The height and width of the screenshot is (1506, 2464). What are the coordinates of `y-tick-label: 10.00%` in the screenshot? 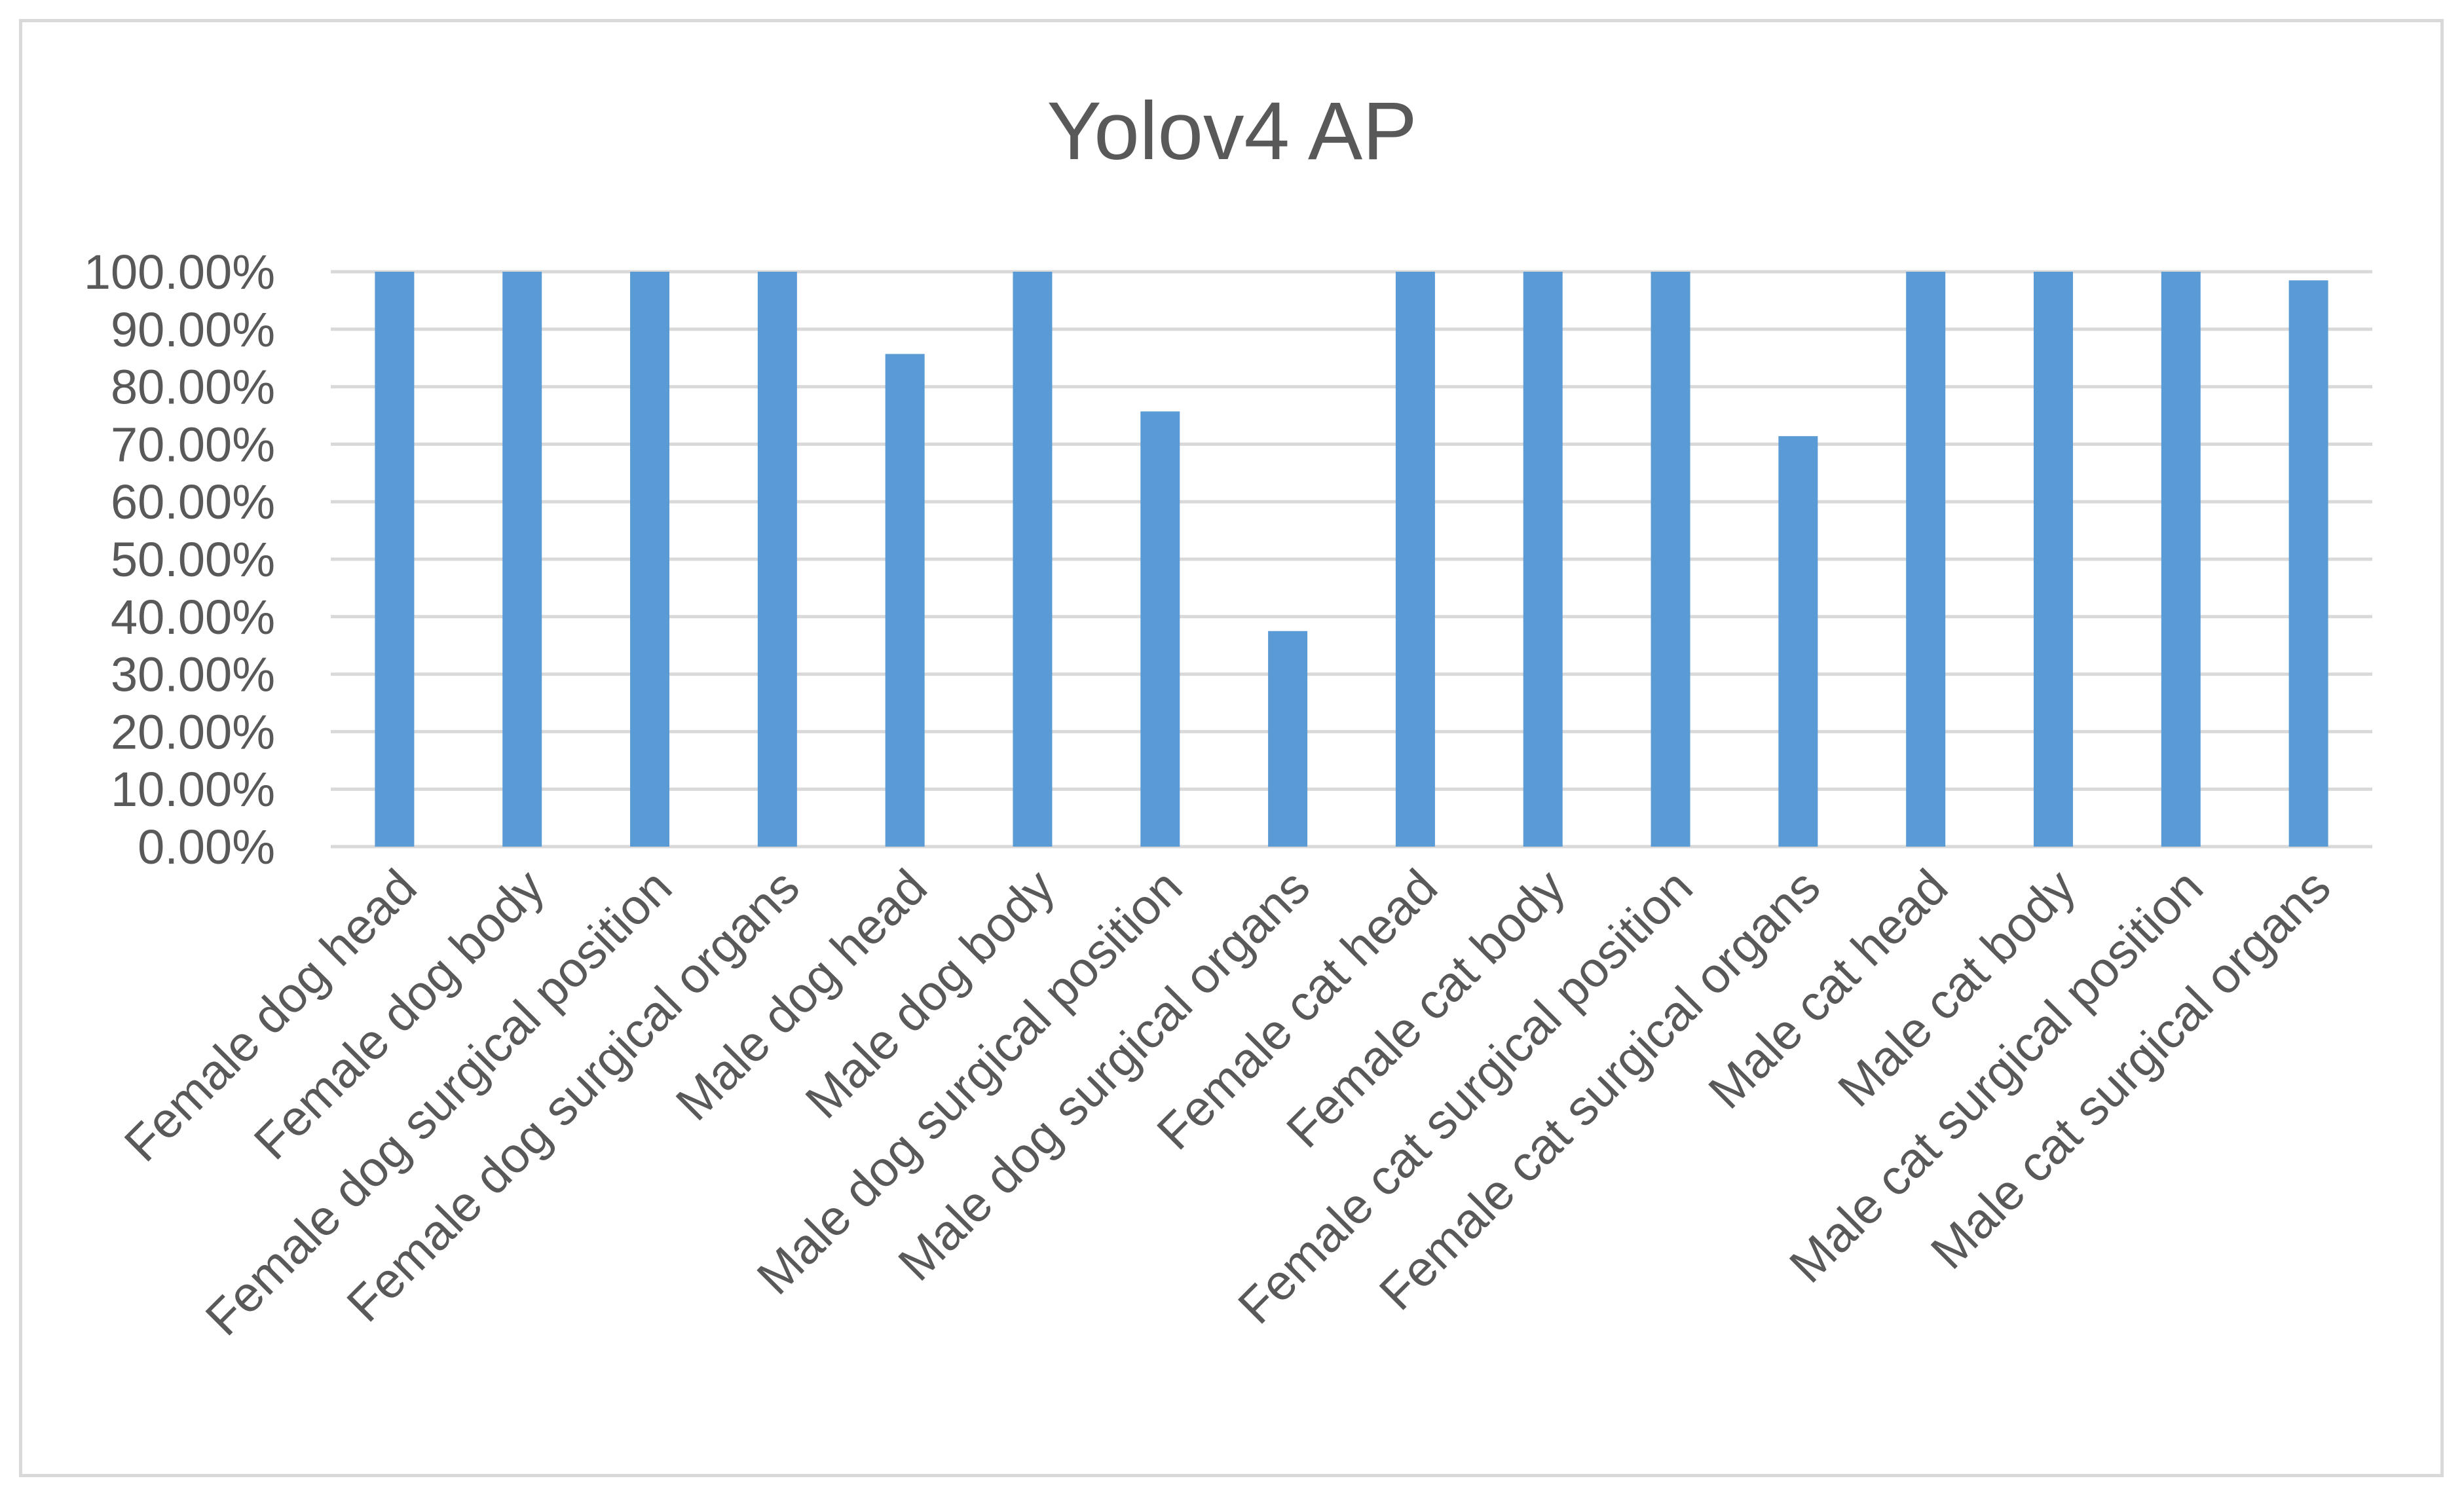 It's located at (193, 789).